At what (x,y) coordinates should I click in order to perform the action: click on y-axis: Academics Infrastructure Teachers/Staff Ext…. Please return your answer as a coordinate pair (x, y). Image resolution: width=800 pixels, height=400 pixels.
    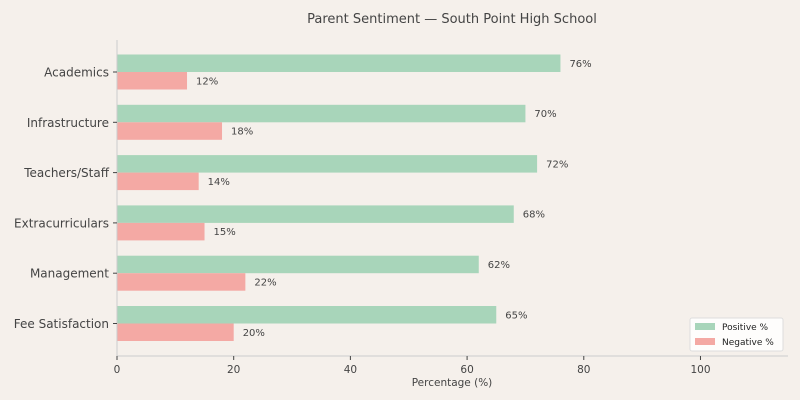
    Looking at the image, I should click on (65, 198).